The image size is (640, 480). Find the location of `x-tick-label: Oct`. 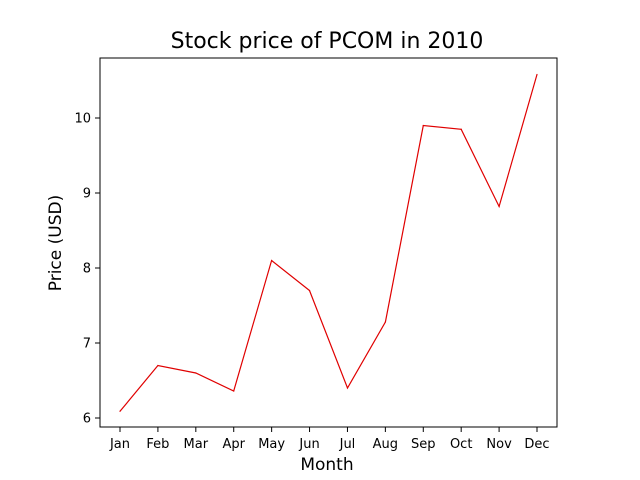

x-tick-label: Oct is located at coordinates (461, 444).